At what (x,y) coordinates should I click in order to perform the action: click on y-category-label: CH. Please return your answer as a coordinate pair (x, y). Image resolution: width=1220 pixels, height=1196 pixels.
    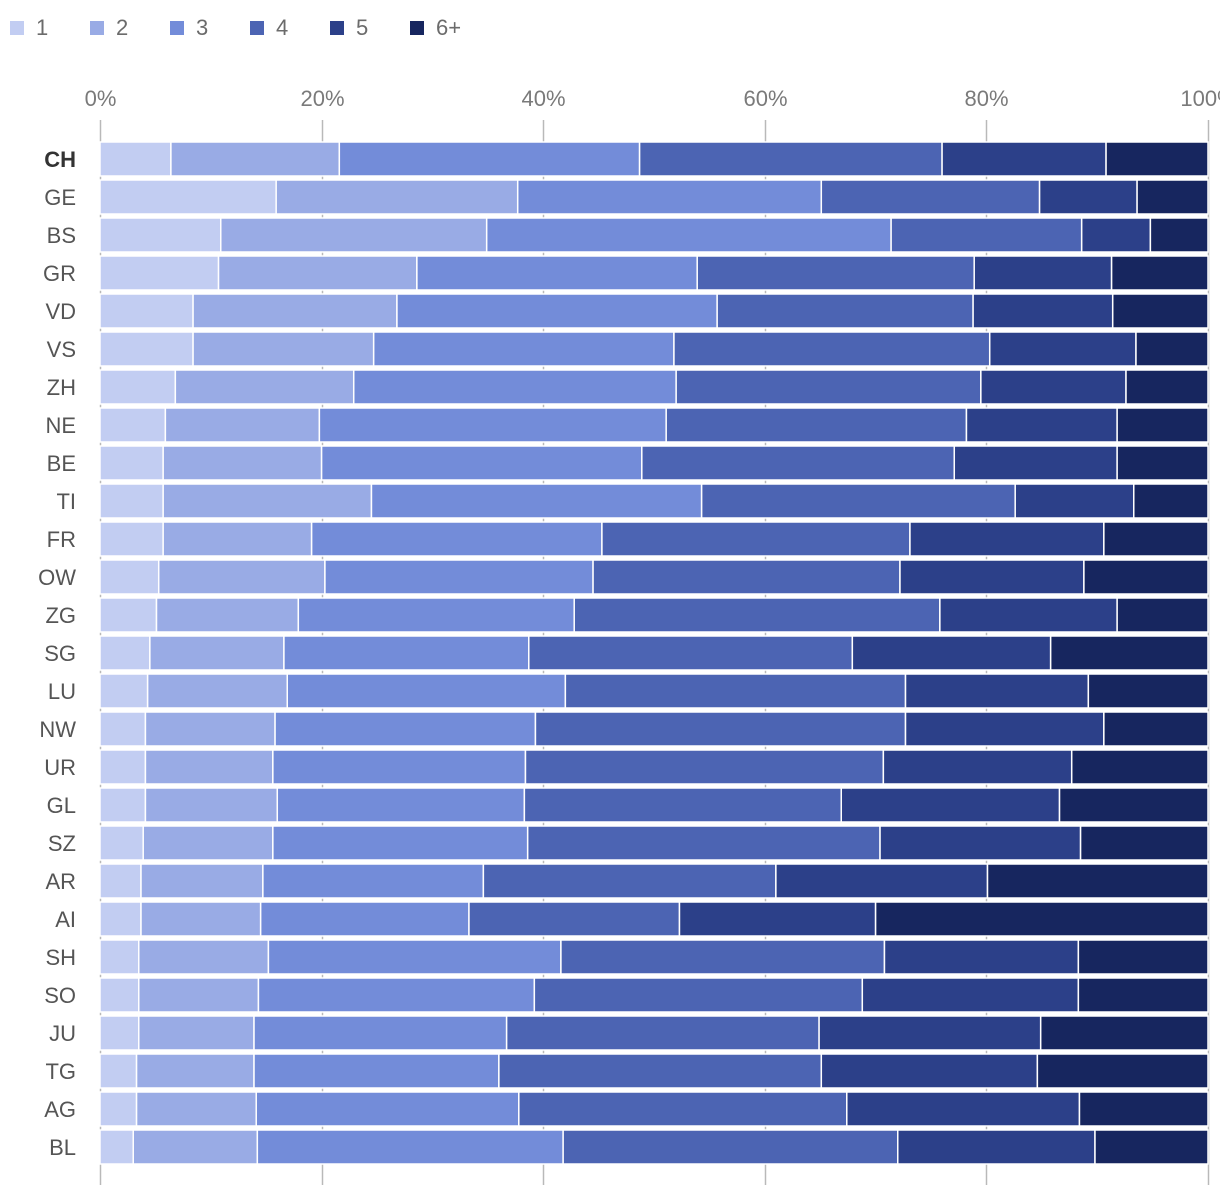
    Looking at the image, I should click on (60, 159).